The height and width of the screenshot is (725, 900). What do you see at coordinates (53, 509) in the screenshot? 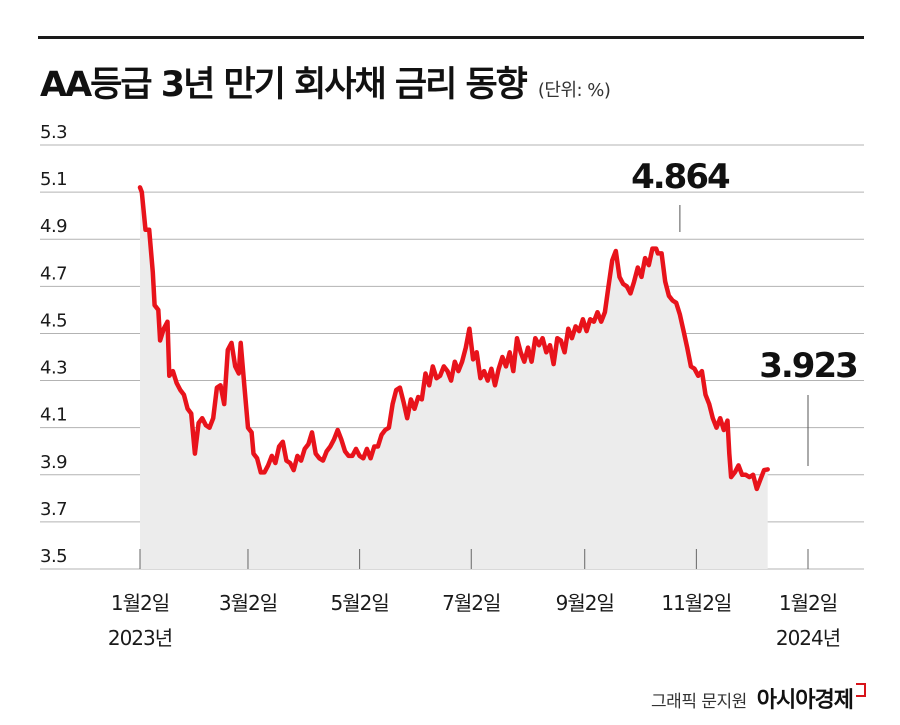
I see `y-tick-label: 3.7` at bounding box center [53, 509].